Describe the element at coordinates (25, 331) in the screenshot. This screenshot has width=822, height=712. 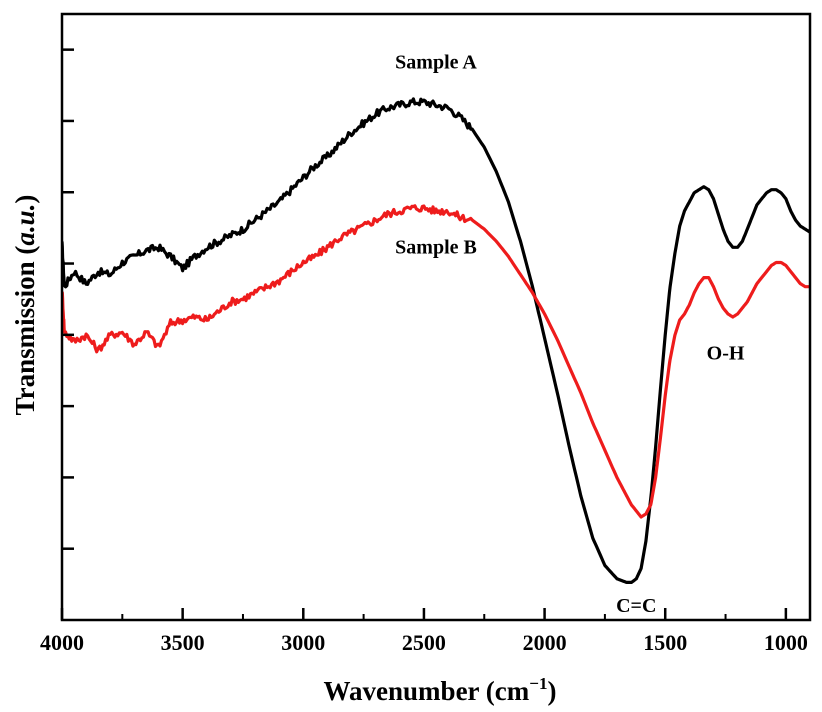
I see `y-axis-title-main: Transmission (` at that location.